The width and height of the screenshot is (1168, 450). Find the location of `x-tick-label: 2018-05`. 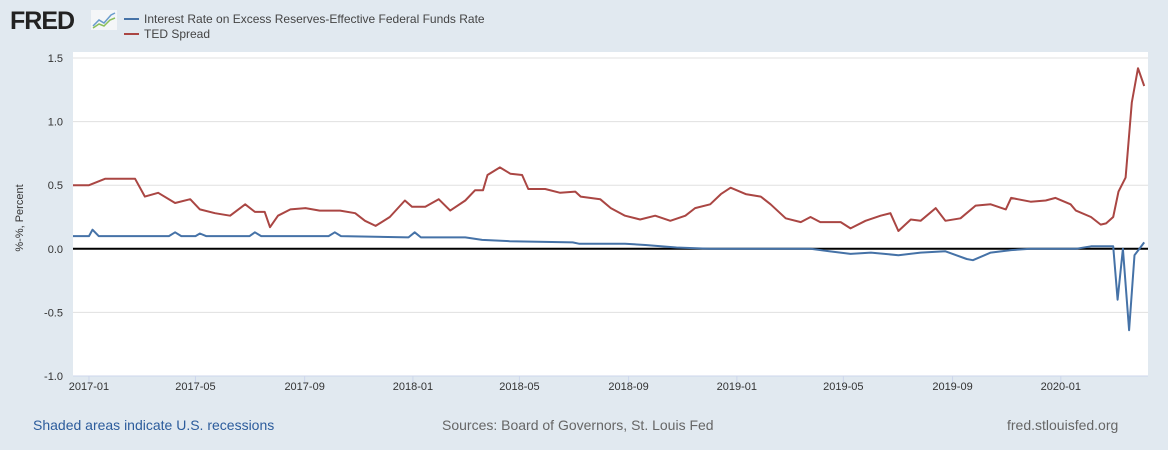

x-tick-label: 2018-05 is located at coordinates (519, 387).